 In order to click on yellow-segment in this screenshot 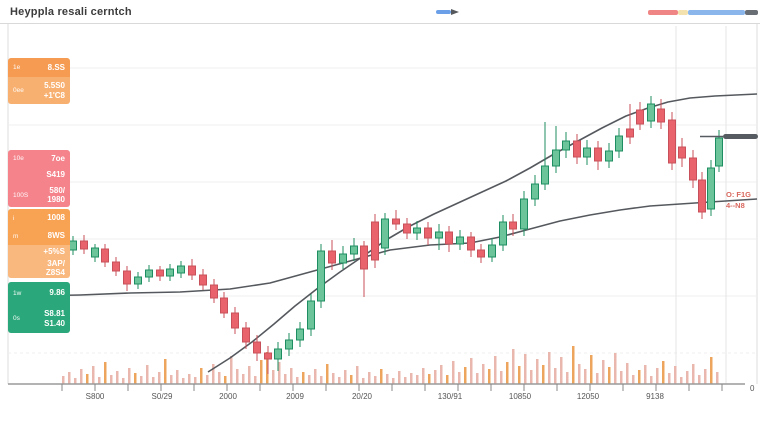, I will do `click(683, 12)`.